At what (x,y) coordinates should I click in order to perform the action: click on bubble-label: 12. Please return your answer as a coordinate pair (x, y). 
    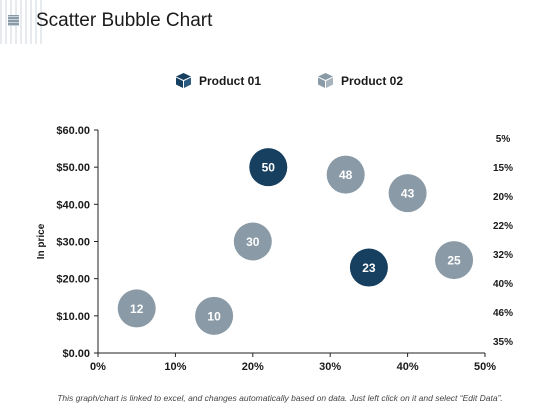
    Looking at the image, I should click on (137, 309).